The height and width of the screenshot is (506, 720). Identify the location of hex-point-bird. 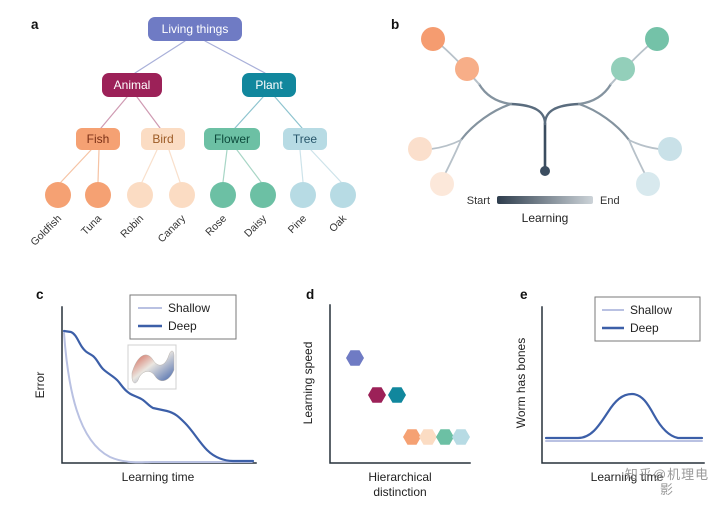
(428, 437).